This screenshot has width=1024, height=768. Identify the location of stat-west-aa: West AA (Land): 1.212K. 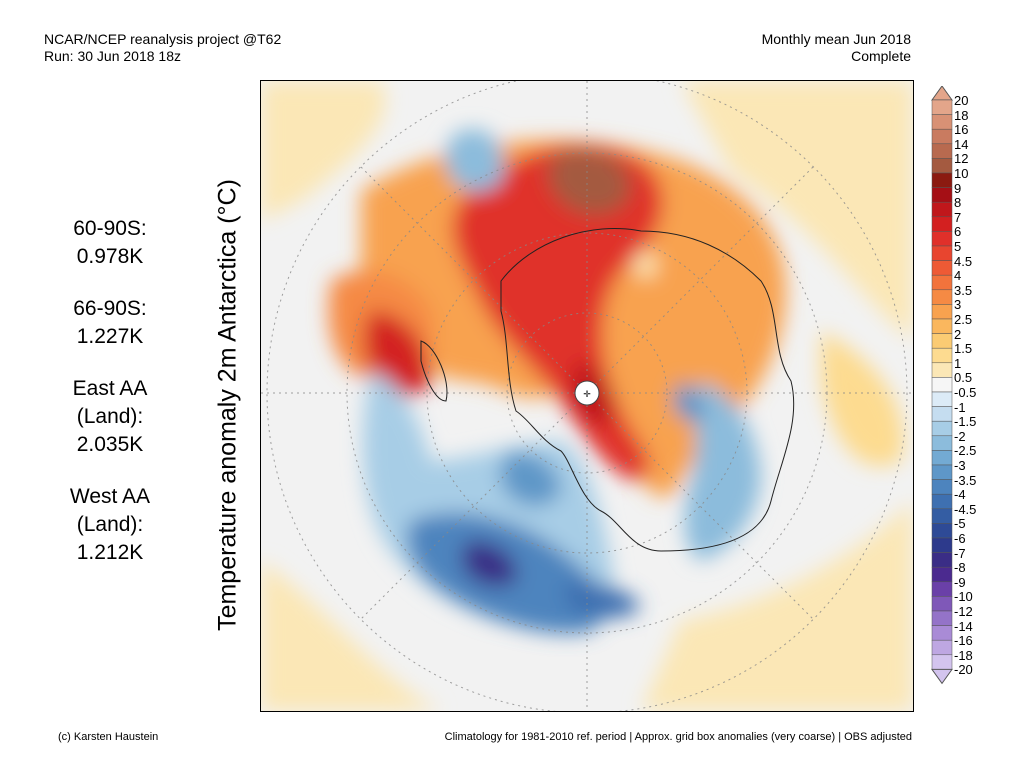
(110, 525).